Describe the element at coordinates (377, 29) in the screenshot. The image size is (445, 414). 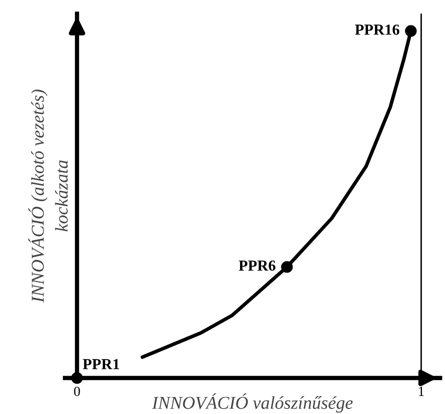
I see `annotation: PPR16` at that location.